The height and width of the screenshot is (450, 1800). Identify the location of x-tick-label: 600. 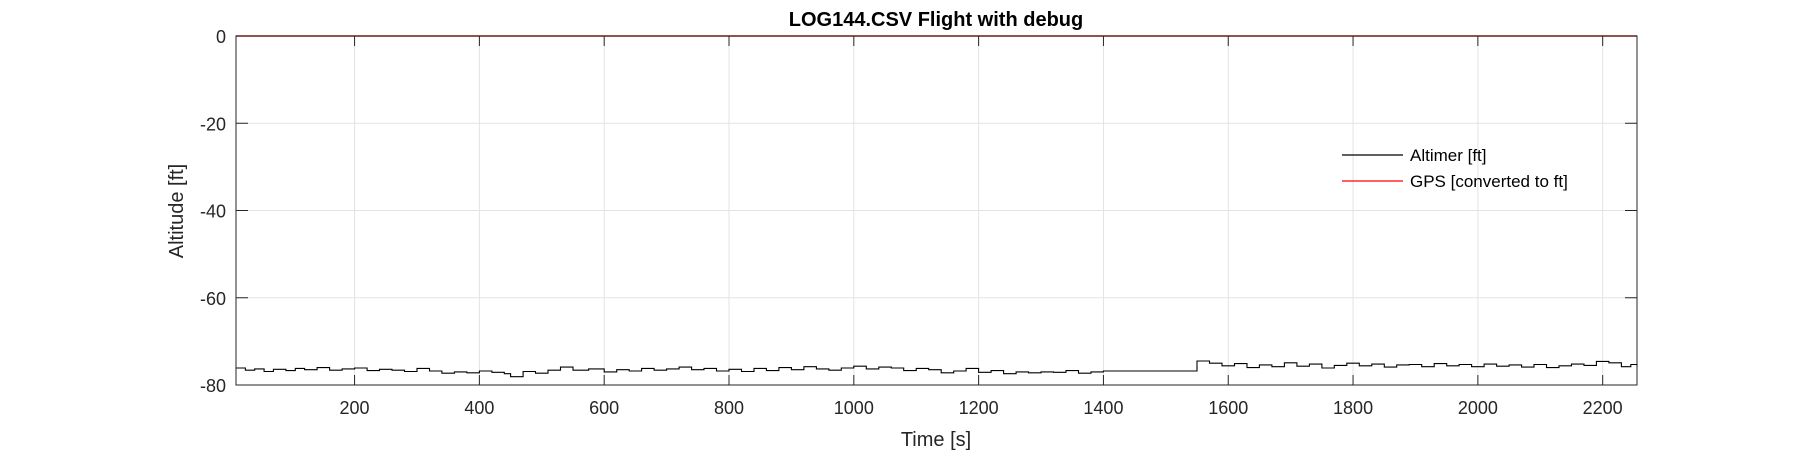
(604, 408).